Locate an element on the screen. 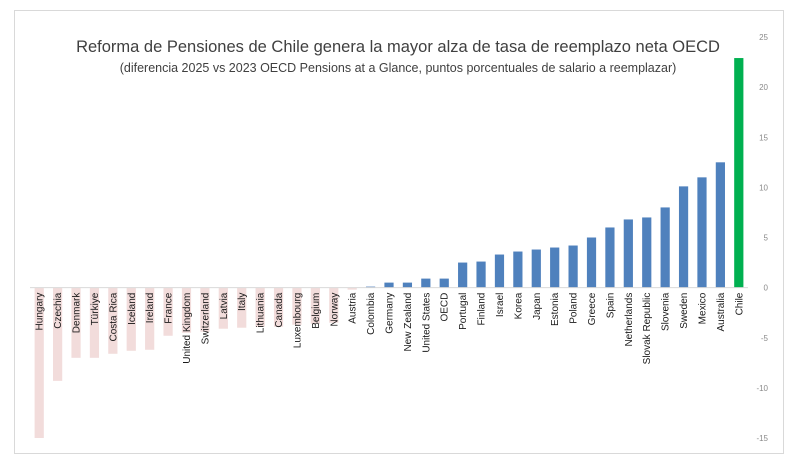 The image size is (800, 460). category-label-czechia: Czechia is located at coordinates (58, 310).